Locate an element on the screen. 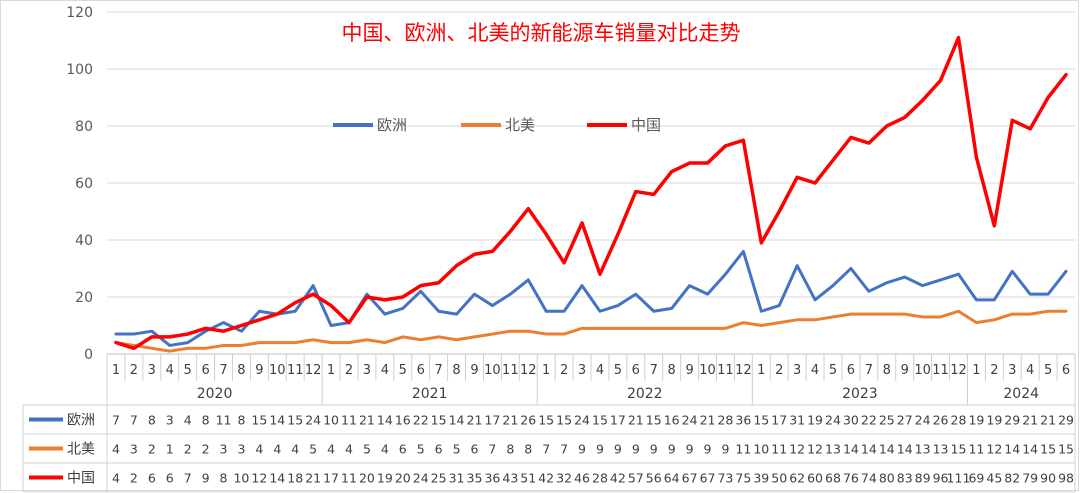  table-cell: 62 is located at coordinates (797, 478).